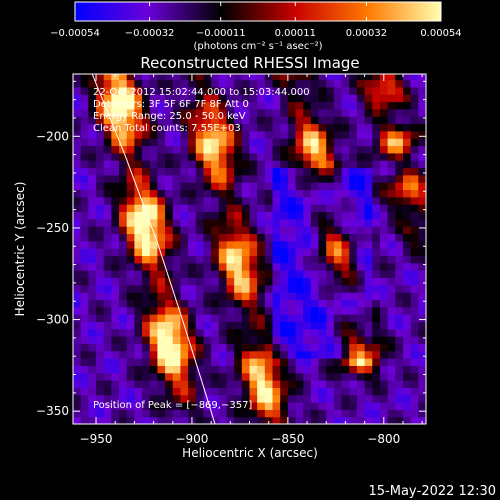 The image size is (500, 500). I want to click on x-axis-label: Heliocentric X (arcsec), so click(250, 453).